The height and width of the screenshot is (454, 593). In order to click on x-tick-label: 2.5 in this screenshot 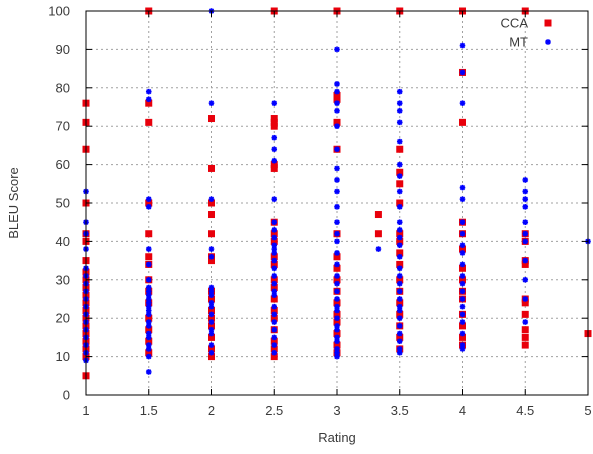, I will do `click(274, 410)`.